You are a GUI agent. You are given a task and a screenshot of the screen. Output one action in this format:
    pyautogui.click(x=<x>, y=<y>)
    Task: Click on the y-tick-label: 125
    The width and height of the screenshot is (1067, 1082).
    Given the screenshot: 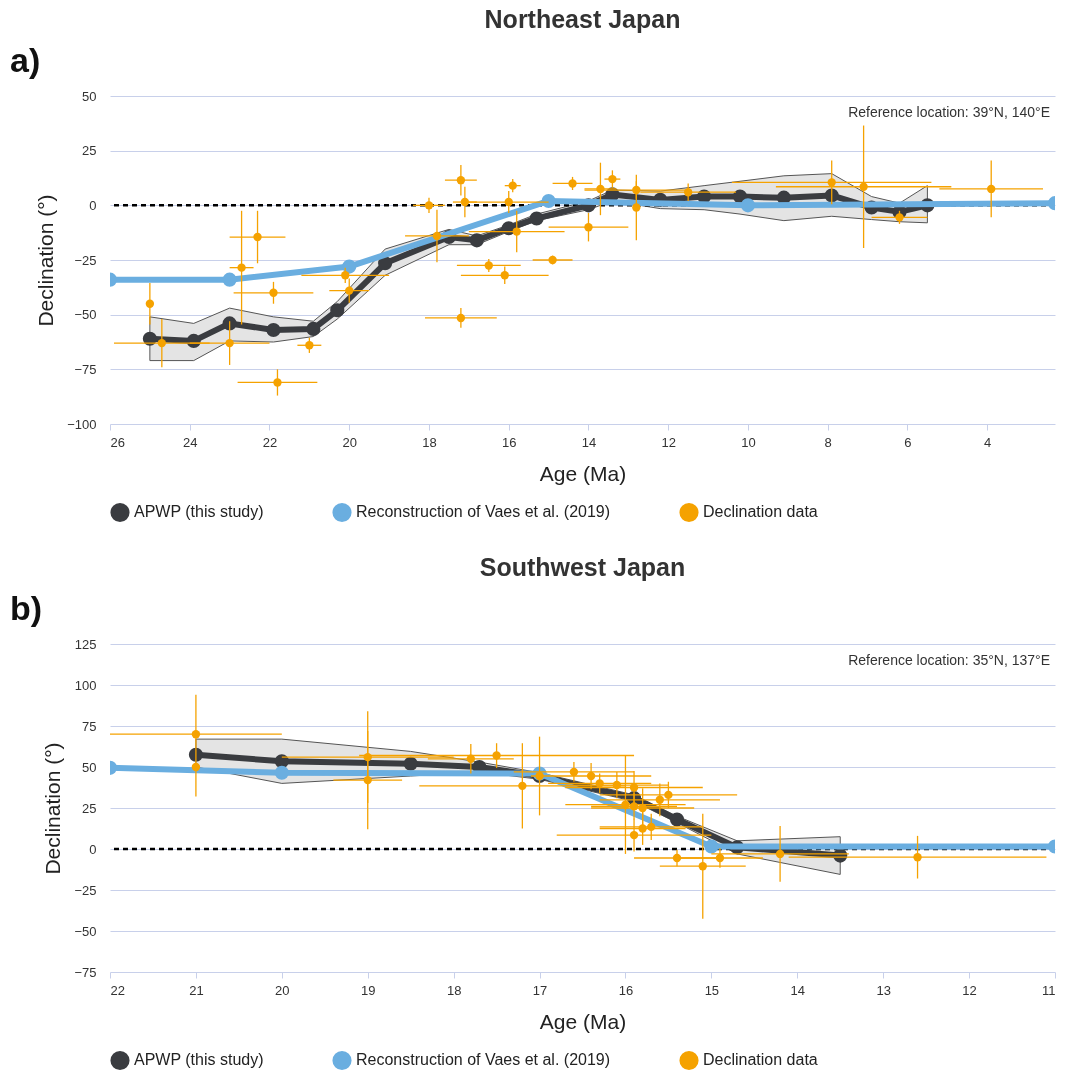 What is the action you would take?
    pyautogui.click(x=85, y=644)
    